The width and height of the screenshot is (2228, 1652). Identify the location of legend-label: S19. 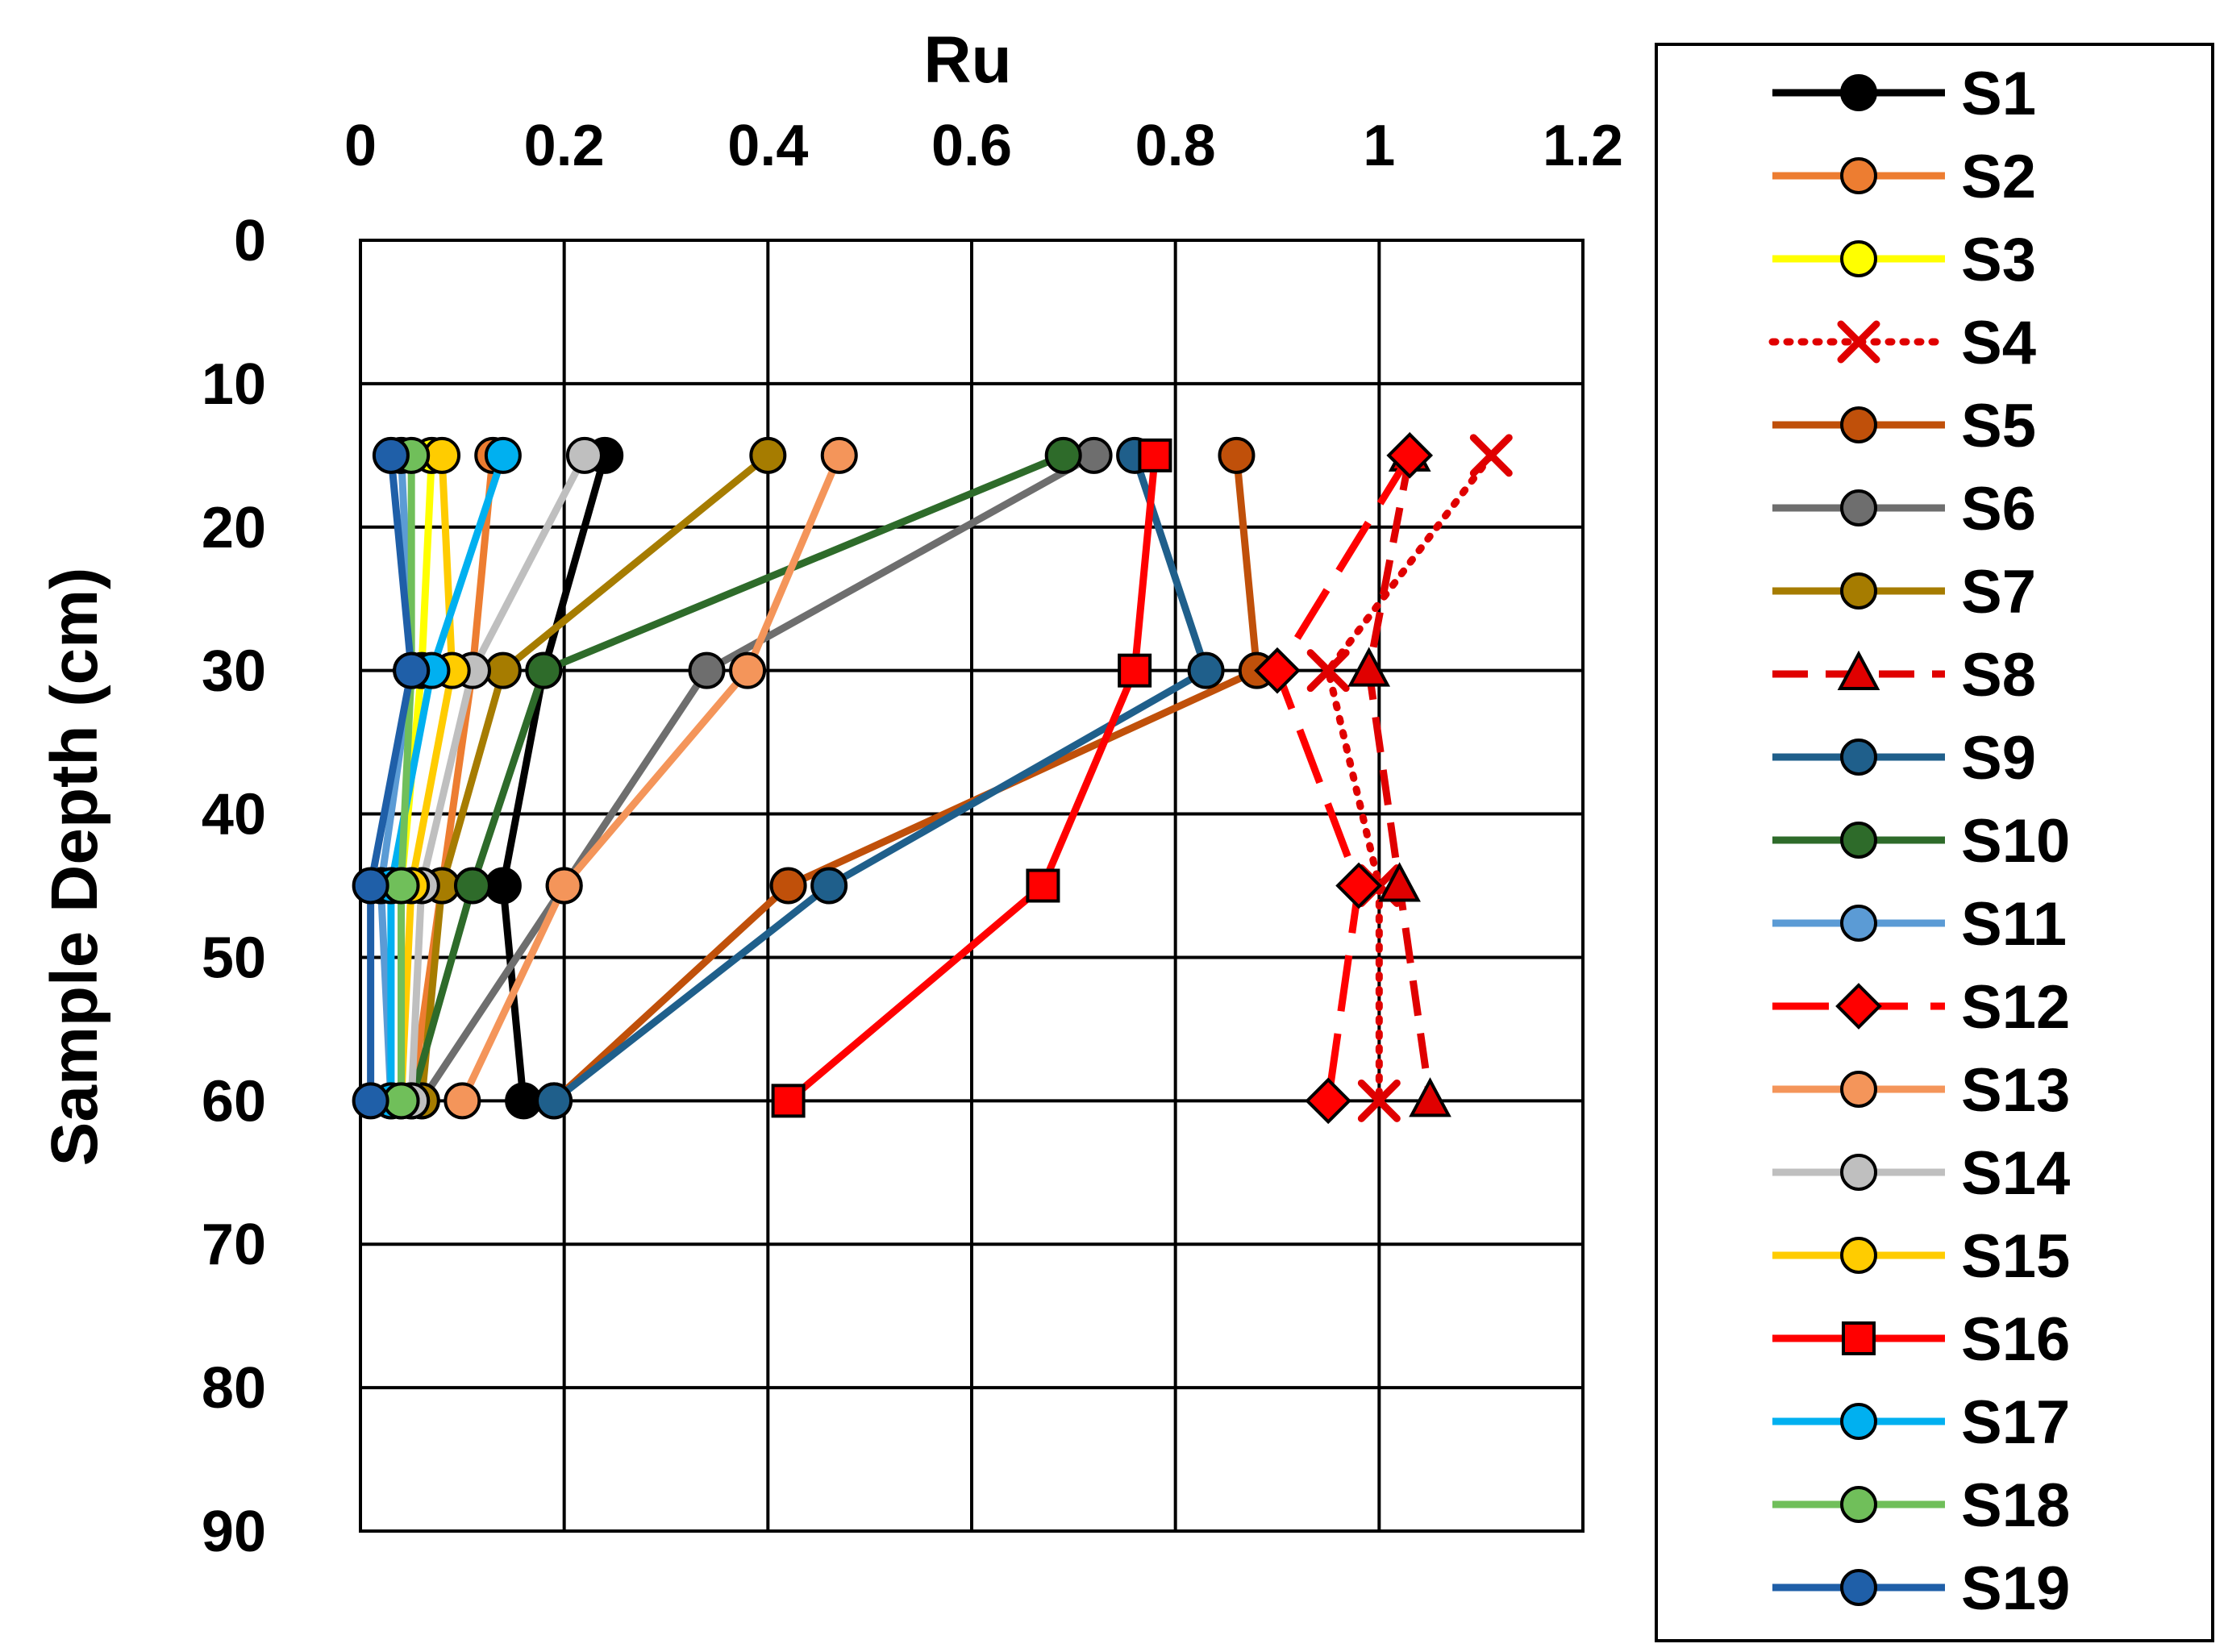
(2016, 1588).